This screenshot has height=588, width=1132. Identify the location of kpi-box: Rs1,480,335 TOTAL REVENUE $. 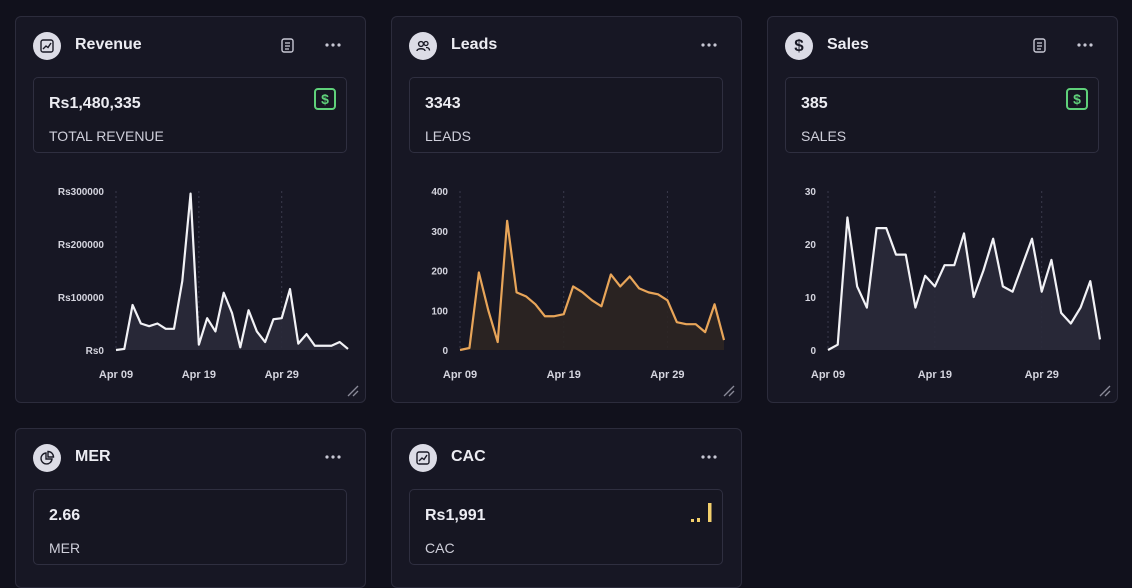
(190, 115).